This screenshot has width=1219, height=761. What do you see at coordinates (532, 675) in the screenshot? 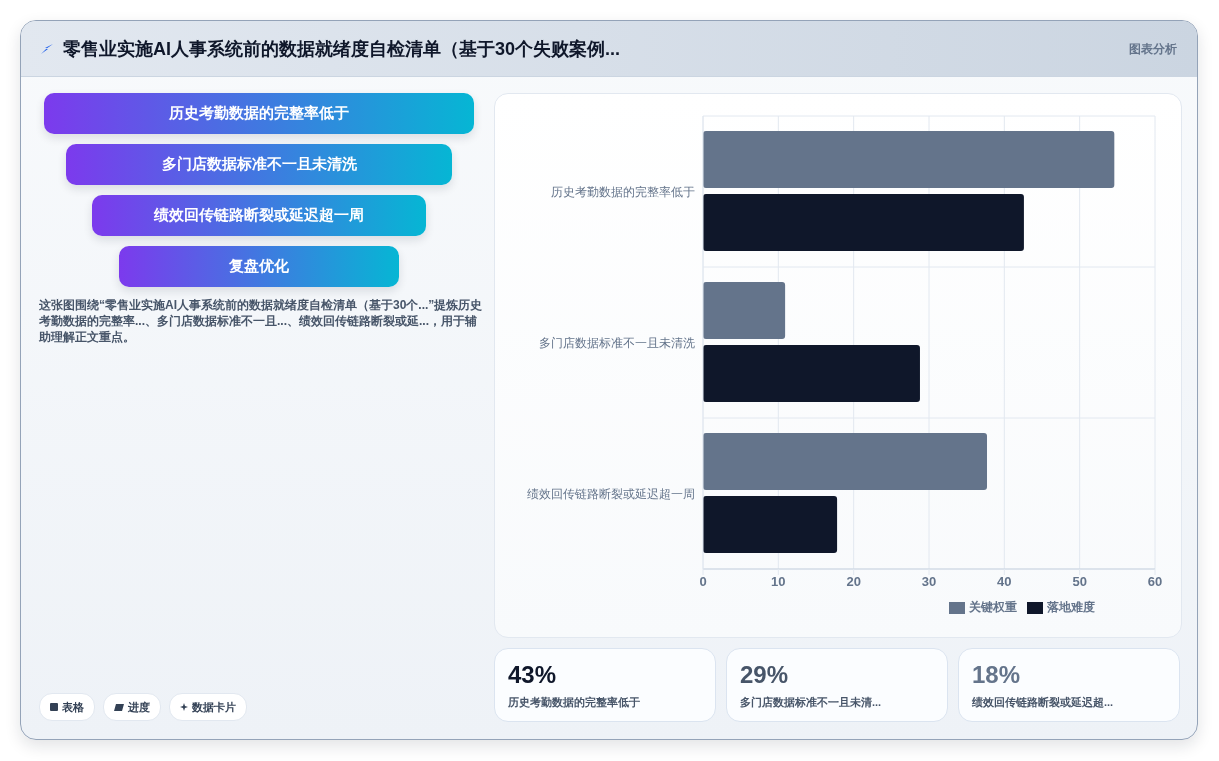
I see `text: 43%` at bounding box center [532, 675].